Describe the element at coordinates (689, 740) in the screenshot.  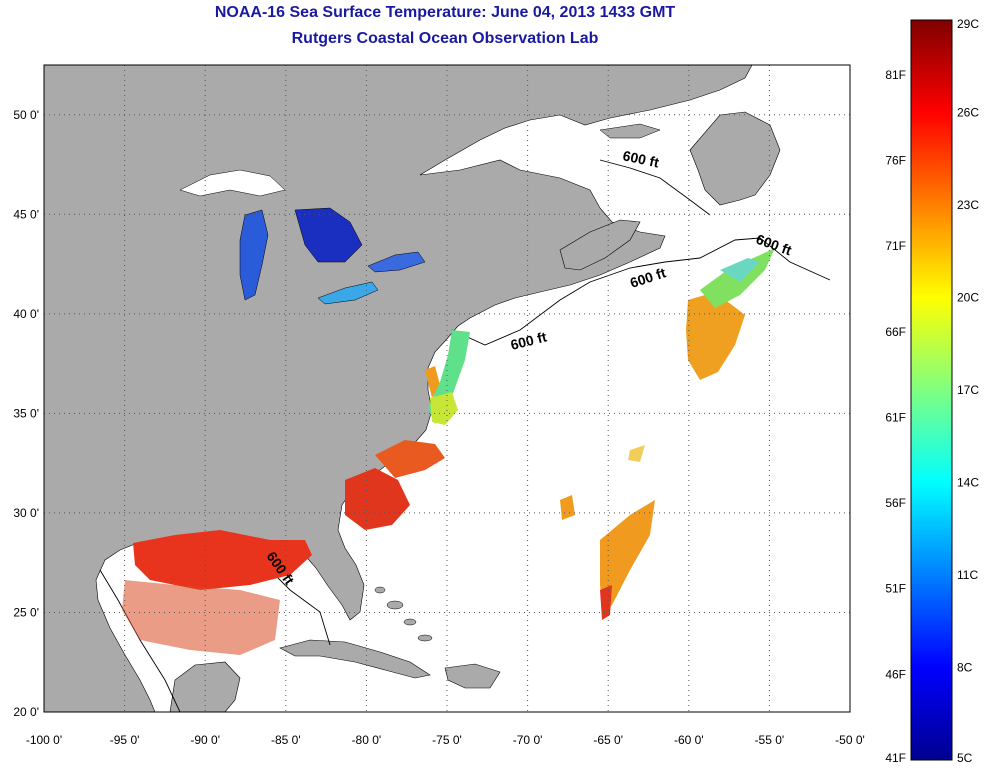
I see `longitude-tick-label: -60 0'` at that location.